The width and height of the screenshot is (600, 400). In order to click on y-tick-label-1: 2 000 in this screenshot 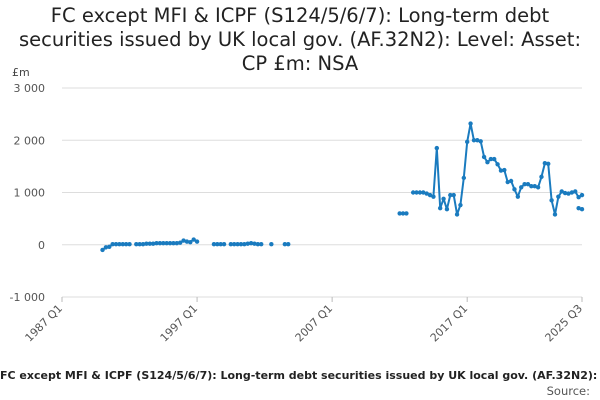, I will do `click(30, 140)`.